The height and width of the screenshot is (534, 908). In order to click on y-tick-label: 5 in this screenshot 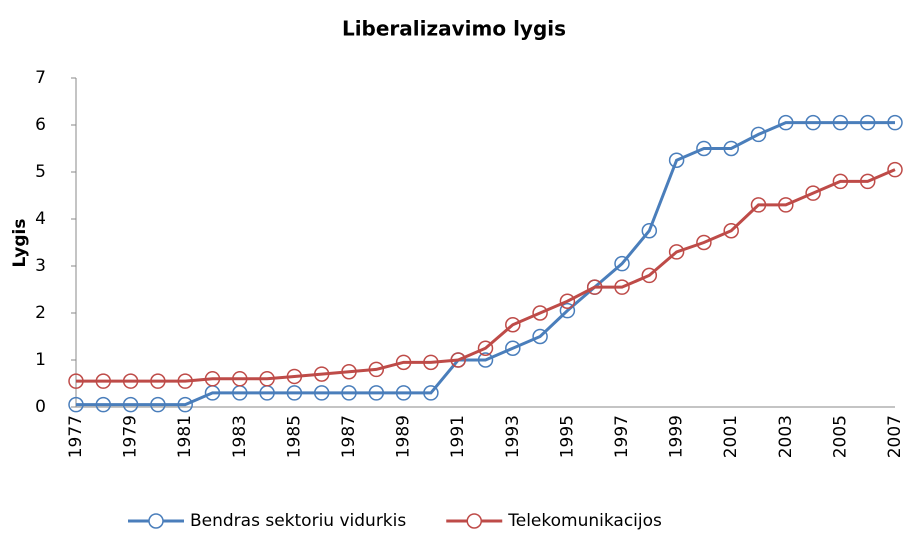, I will do `click(40, 172)`.